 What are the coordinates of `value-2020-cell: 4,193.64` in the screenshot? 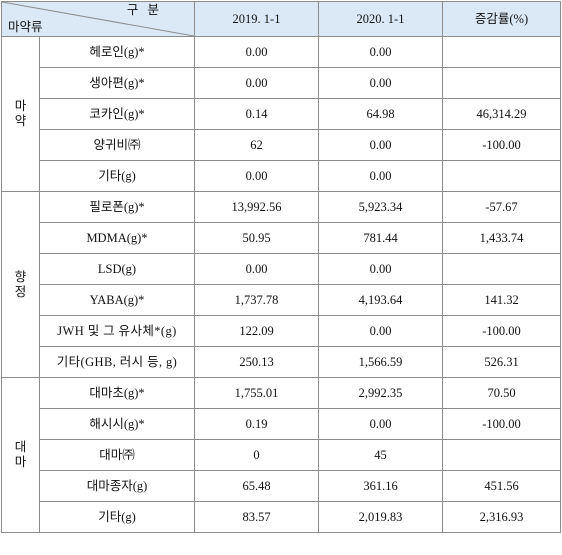 It's located at (380, 300).